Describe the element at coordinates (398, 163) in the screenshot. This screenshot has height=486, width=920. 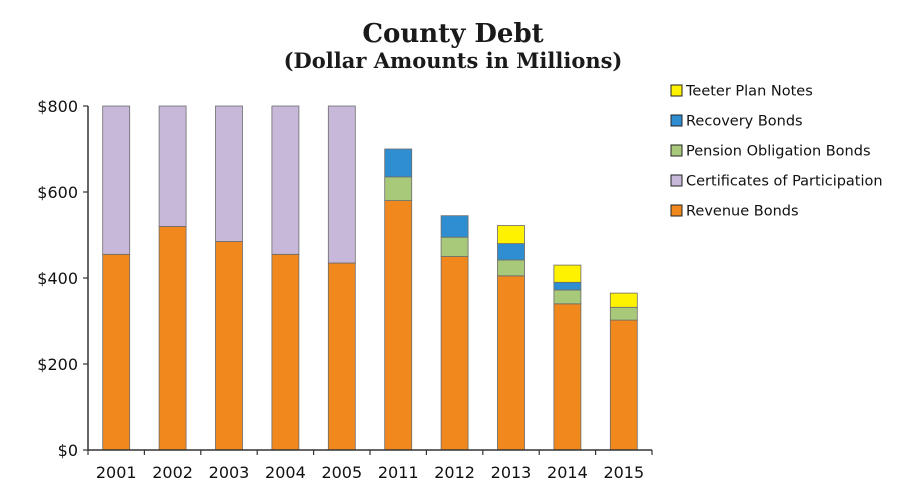
I see `bar-2011-recovery-bonds` at that location.